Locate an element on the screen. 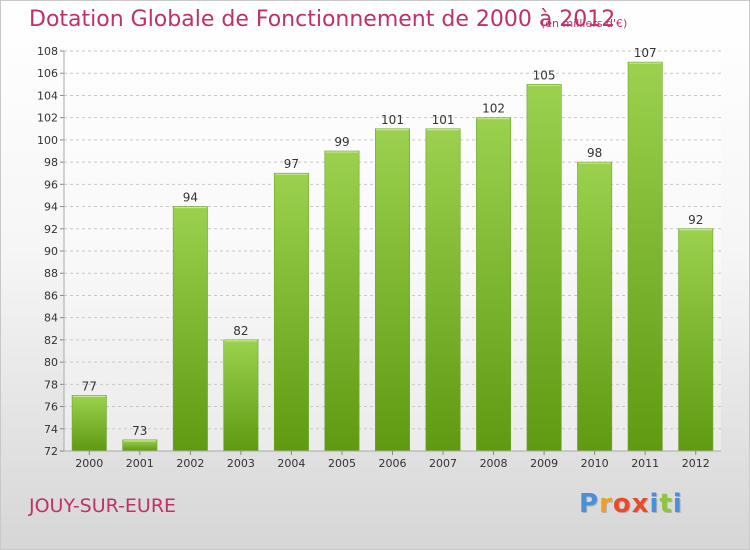  x-tick-label: 2009 is located at coordinates (544, 463).